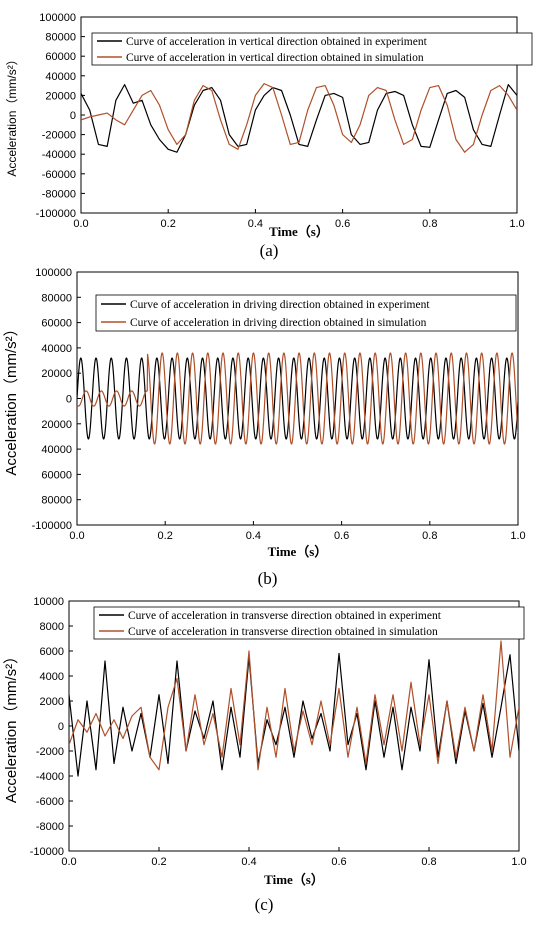  I want to click on y-tick-label: -60000, so click(59, 175).